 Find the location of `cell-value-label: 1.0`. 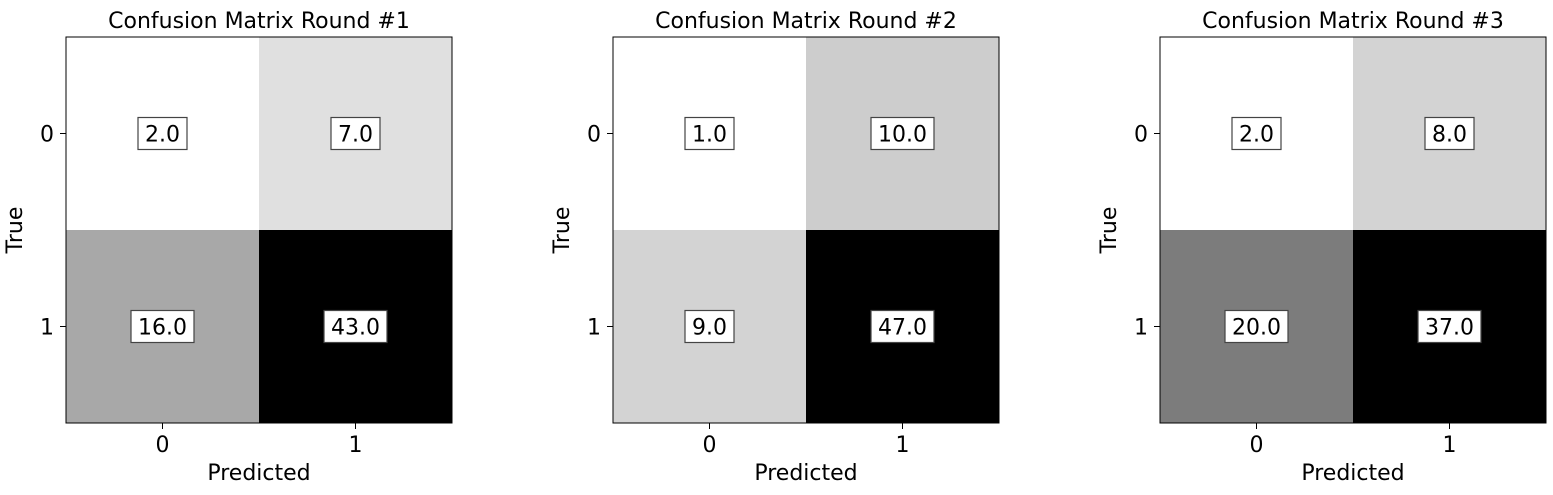

cell-value-label: 1.0 is located at coordinates (709, 133).